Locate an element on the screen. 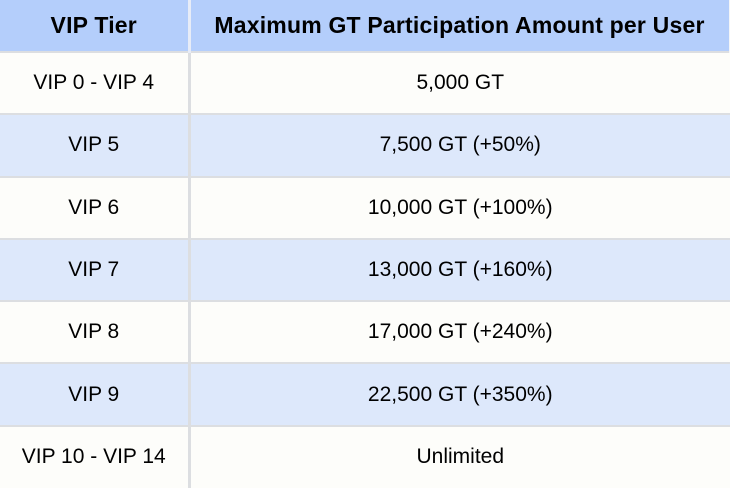 The width and height of the screenshot is (730, 488). tier-cell: VIP 10 - VIP 14 is located at coordinates (95, 456).